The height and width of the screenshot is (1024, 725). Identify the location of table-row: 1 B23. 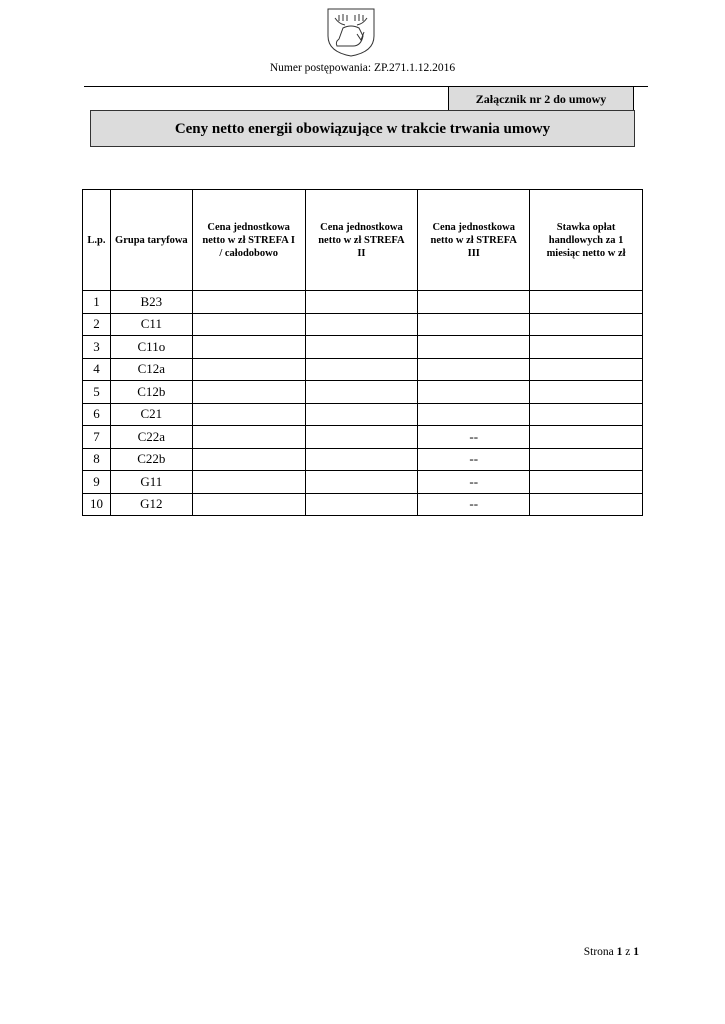
(362, 302).